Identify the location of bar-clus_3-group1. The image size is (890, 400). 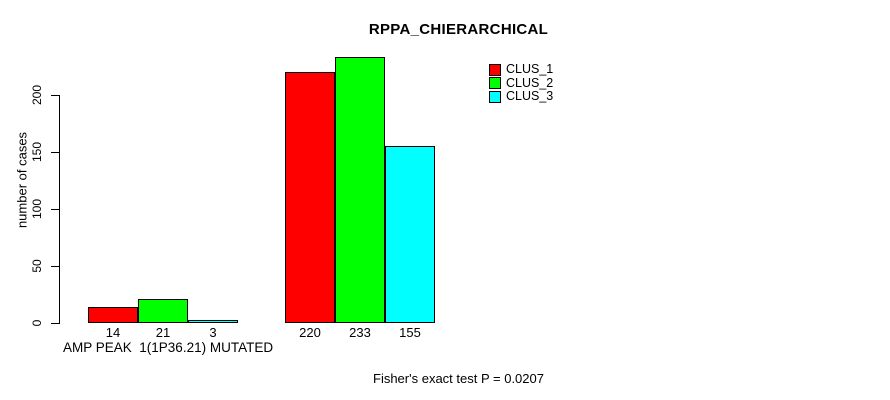
(213, 321).